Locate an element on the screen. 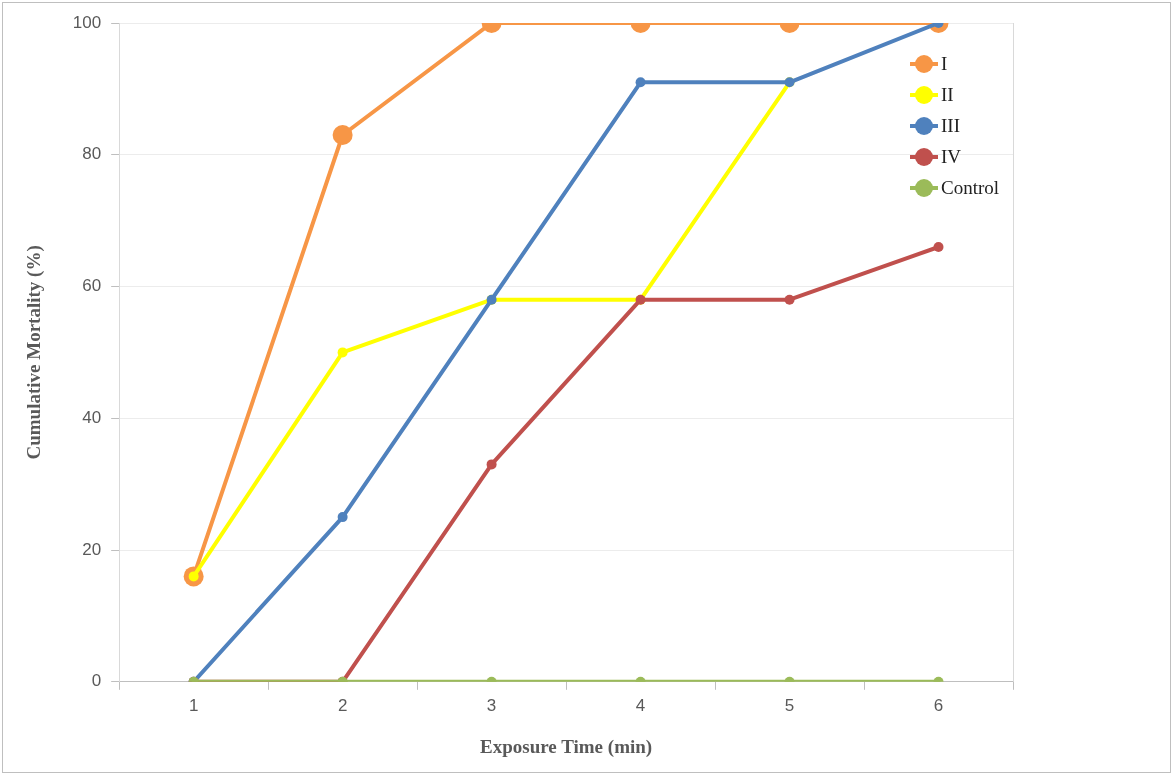  x-tick-label: 3 is located at coordinates (491, 705).